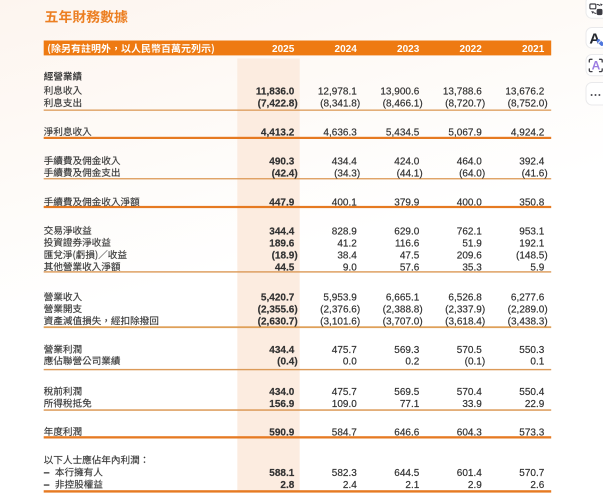  What do you see at coordinates (537, 268) in the screenshot?
I see `svg-text: 5.9` at bounding box center [537, 268].